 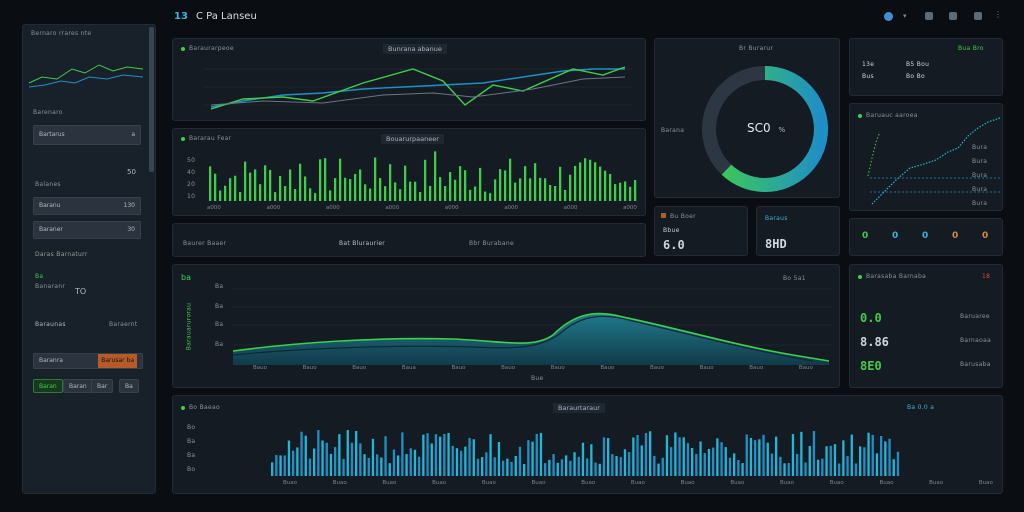 What do you see at coordinates (508, 368) in the screenshot?
I see `area-xtick-5: Bauo` at bounding box center [508, 368].